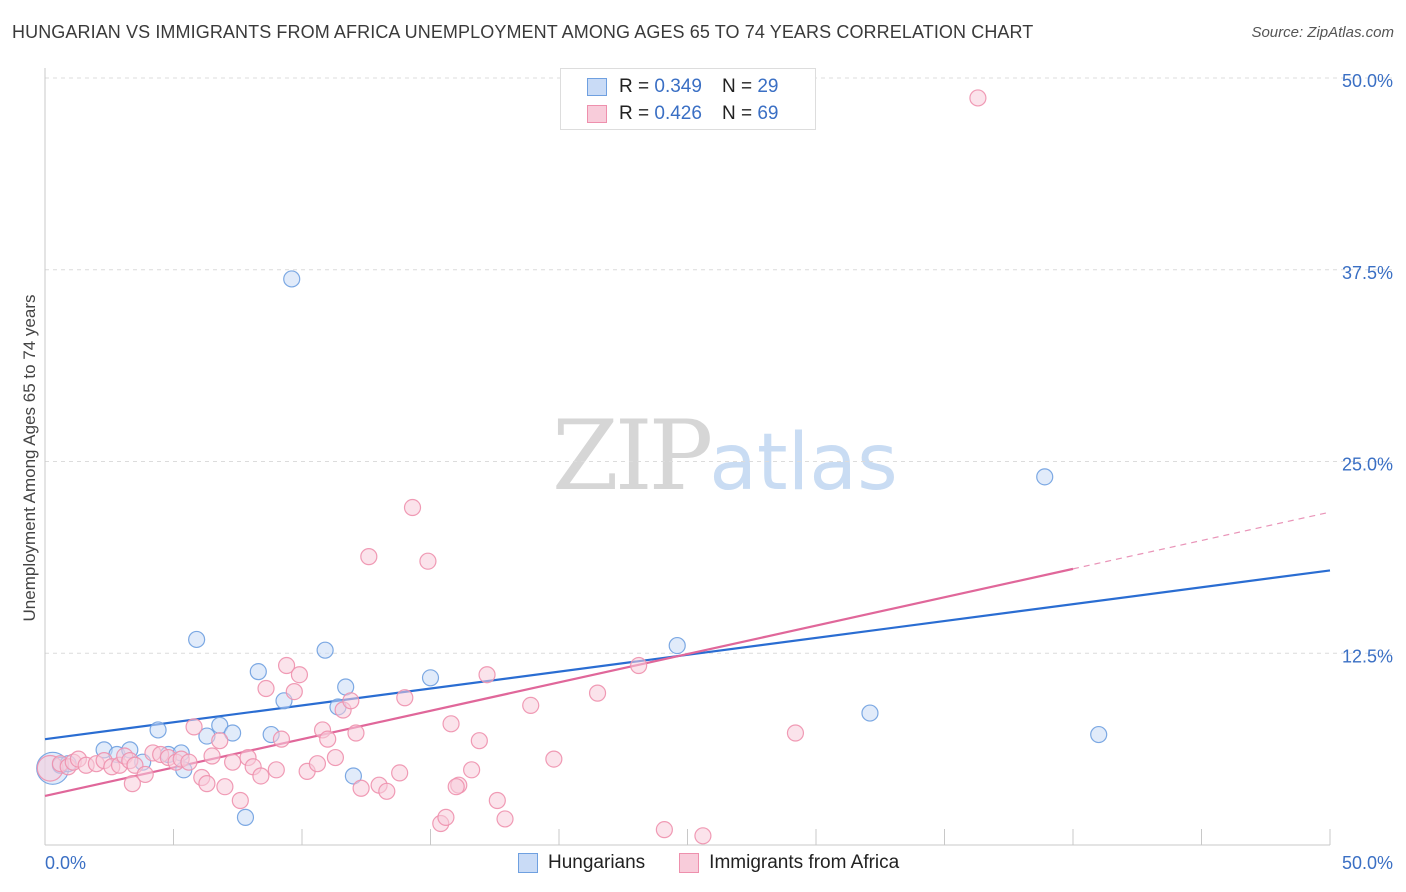 This screenshot has width=1406, height=892. Describe the element at coordinates (804, 862) in the screenshot. I see `legend-label-immigrants-africa: Immigrants from Africa` at that location.